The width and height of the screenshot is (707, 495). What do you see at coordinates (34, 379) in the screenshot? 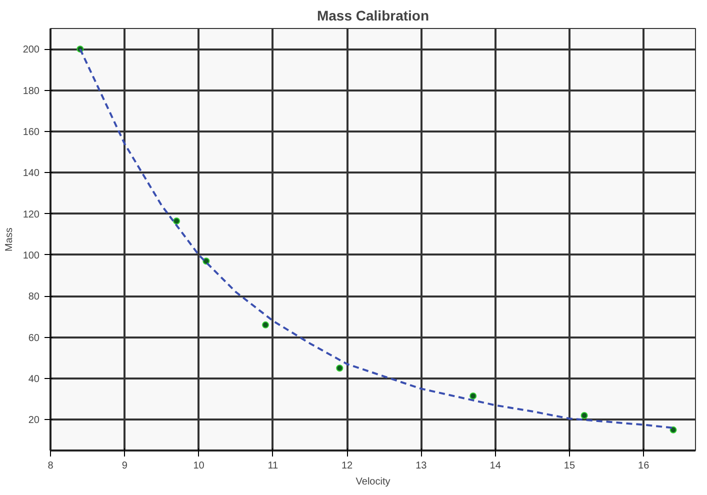
I see `y-tick-label: 40` at bounding box center [34, 379].